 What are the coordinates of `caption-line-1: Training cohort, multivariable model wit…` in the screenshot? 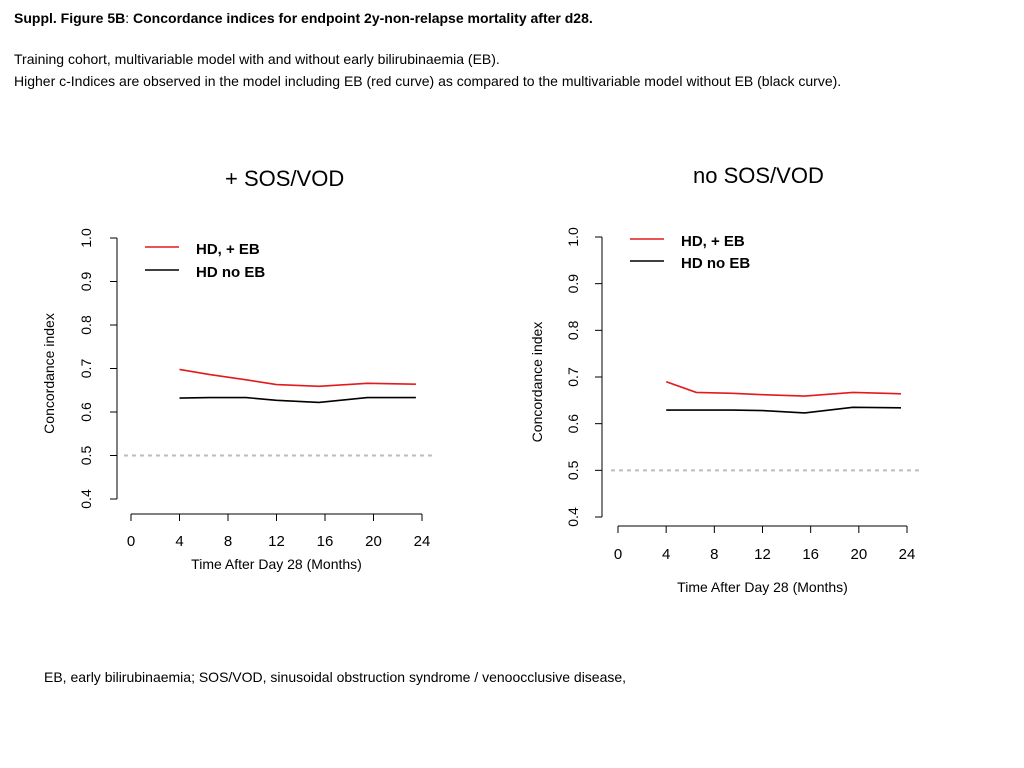 It's located at (257, 59).